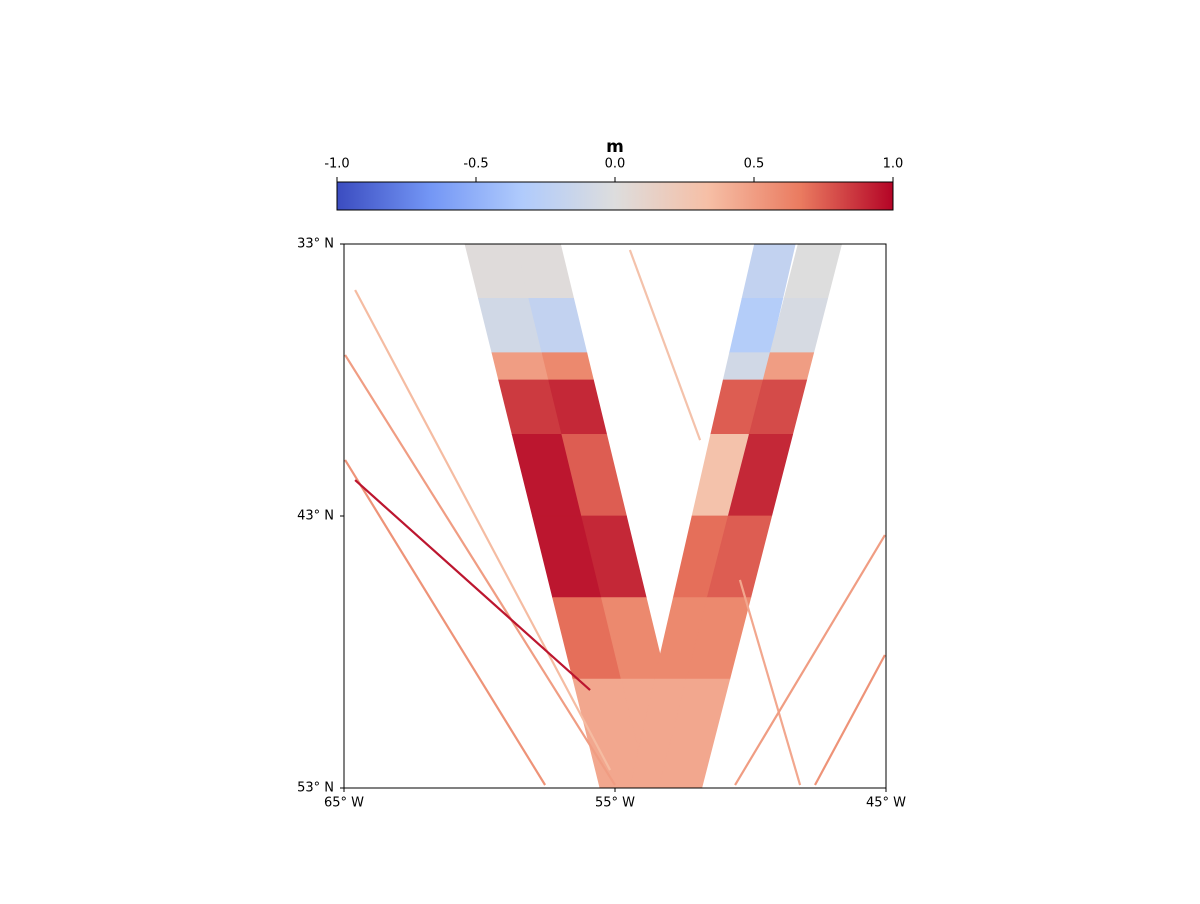 The width and height of the screenshot is (1200, 904). What do you see at coordinates (315, 516) in the screenshot?
I see `y-tick-label: 43° N` at bounding box center [315, 516].